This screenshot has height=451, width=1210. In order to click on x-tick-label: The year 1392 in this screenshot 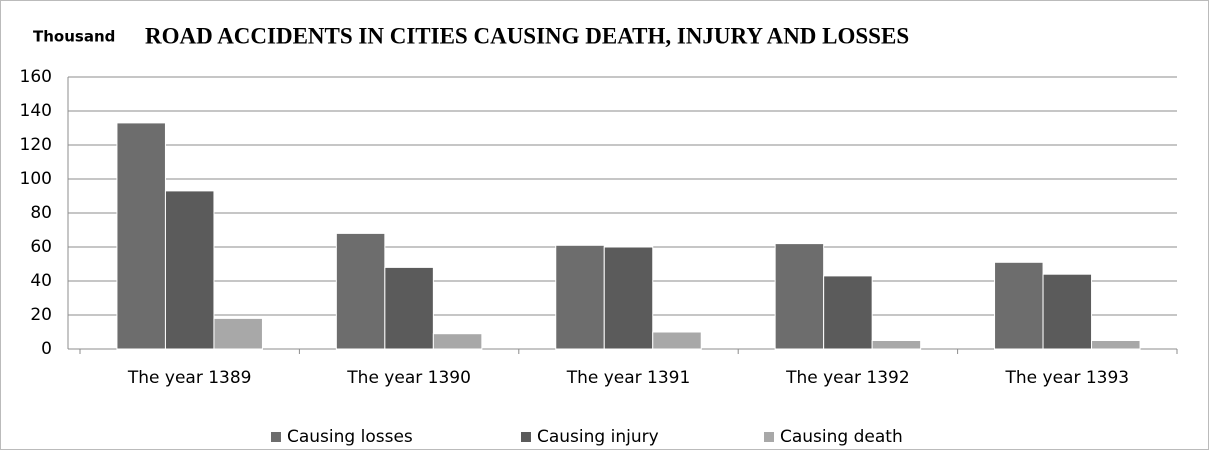, I will do `click(847, 378)`.